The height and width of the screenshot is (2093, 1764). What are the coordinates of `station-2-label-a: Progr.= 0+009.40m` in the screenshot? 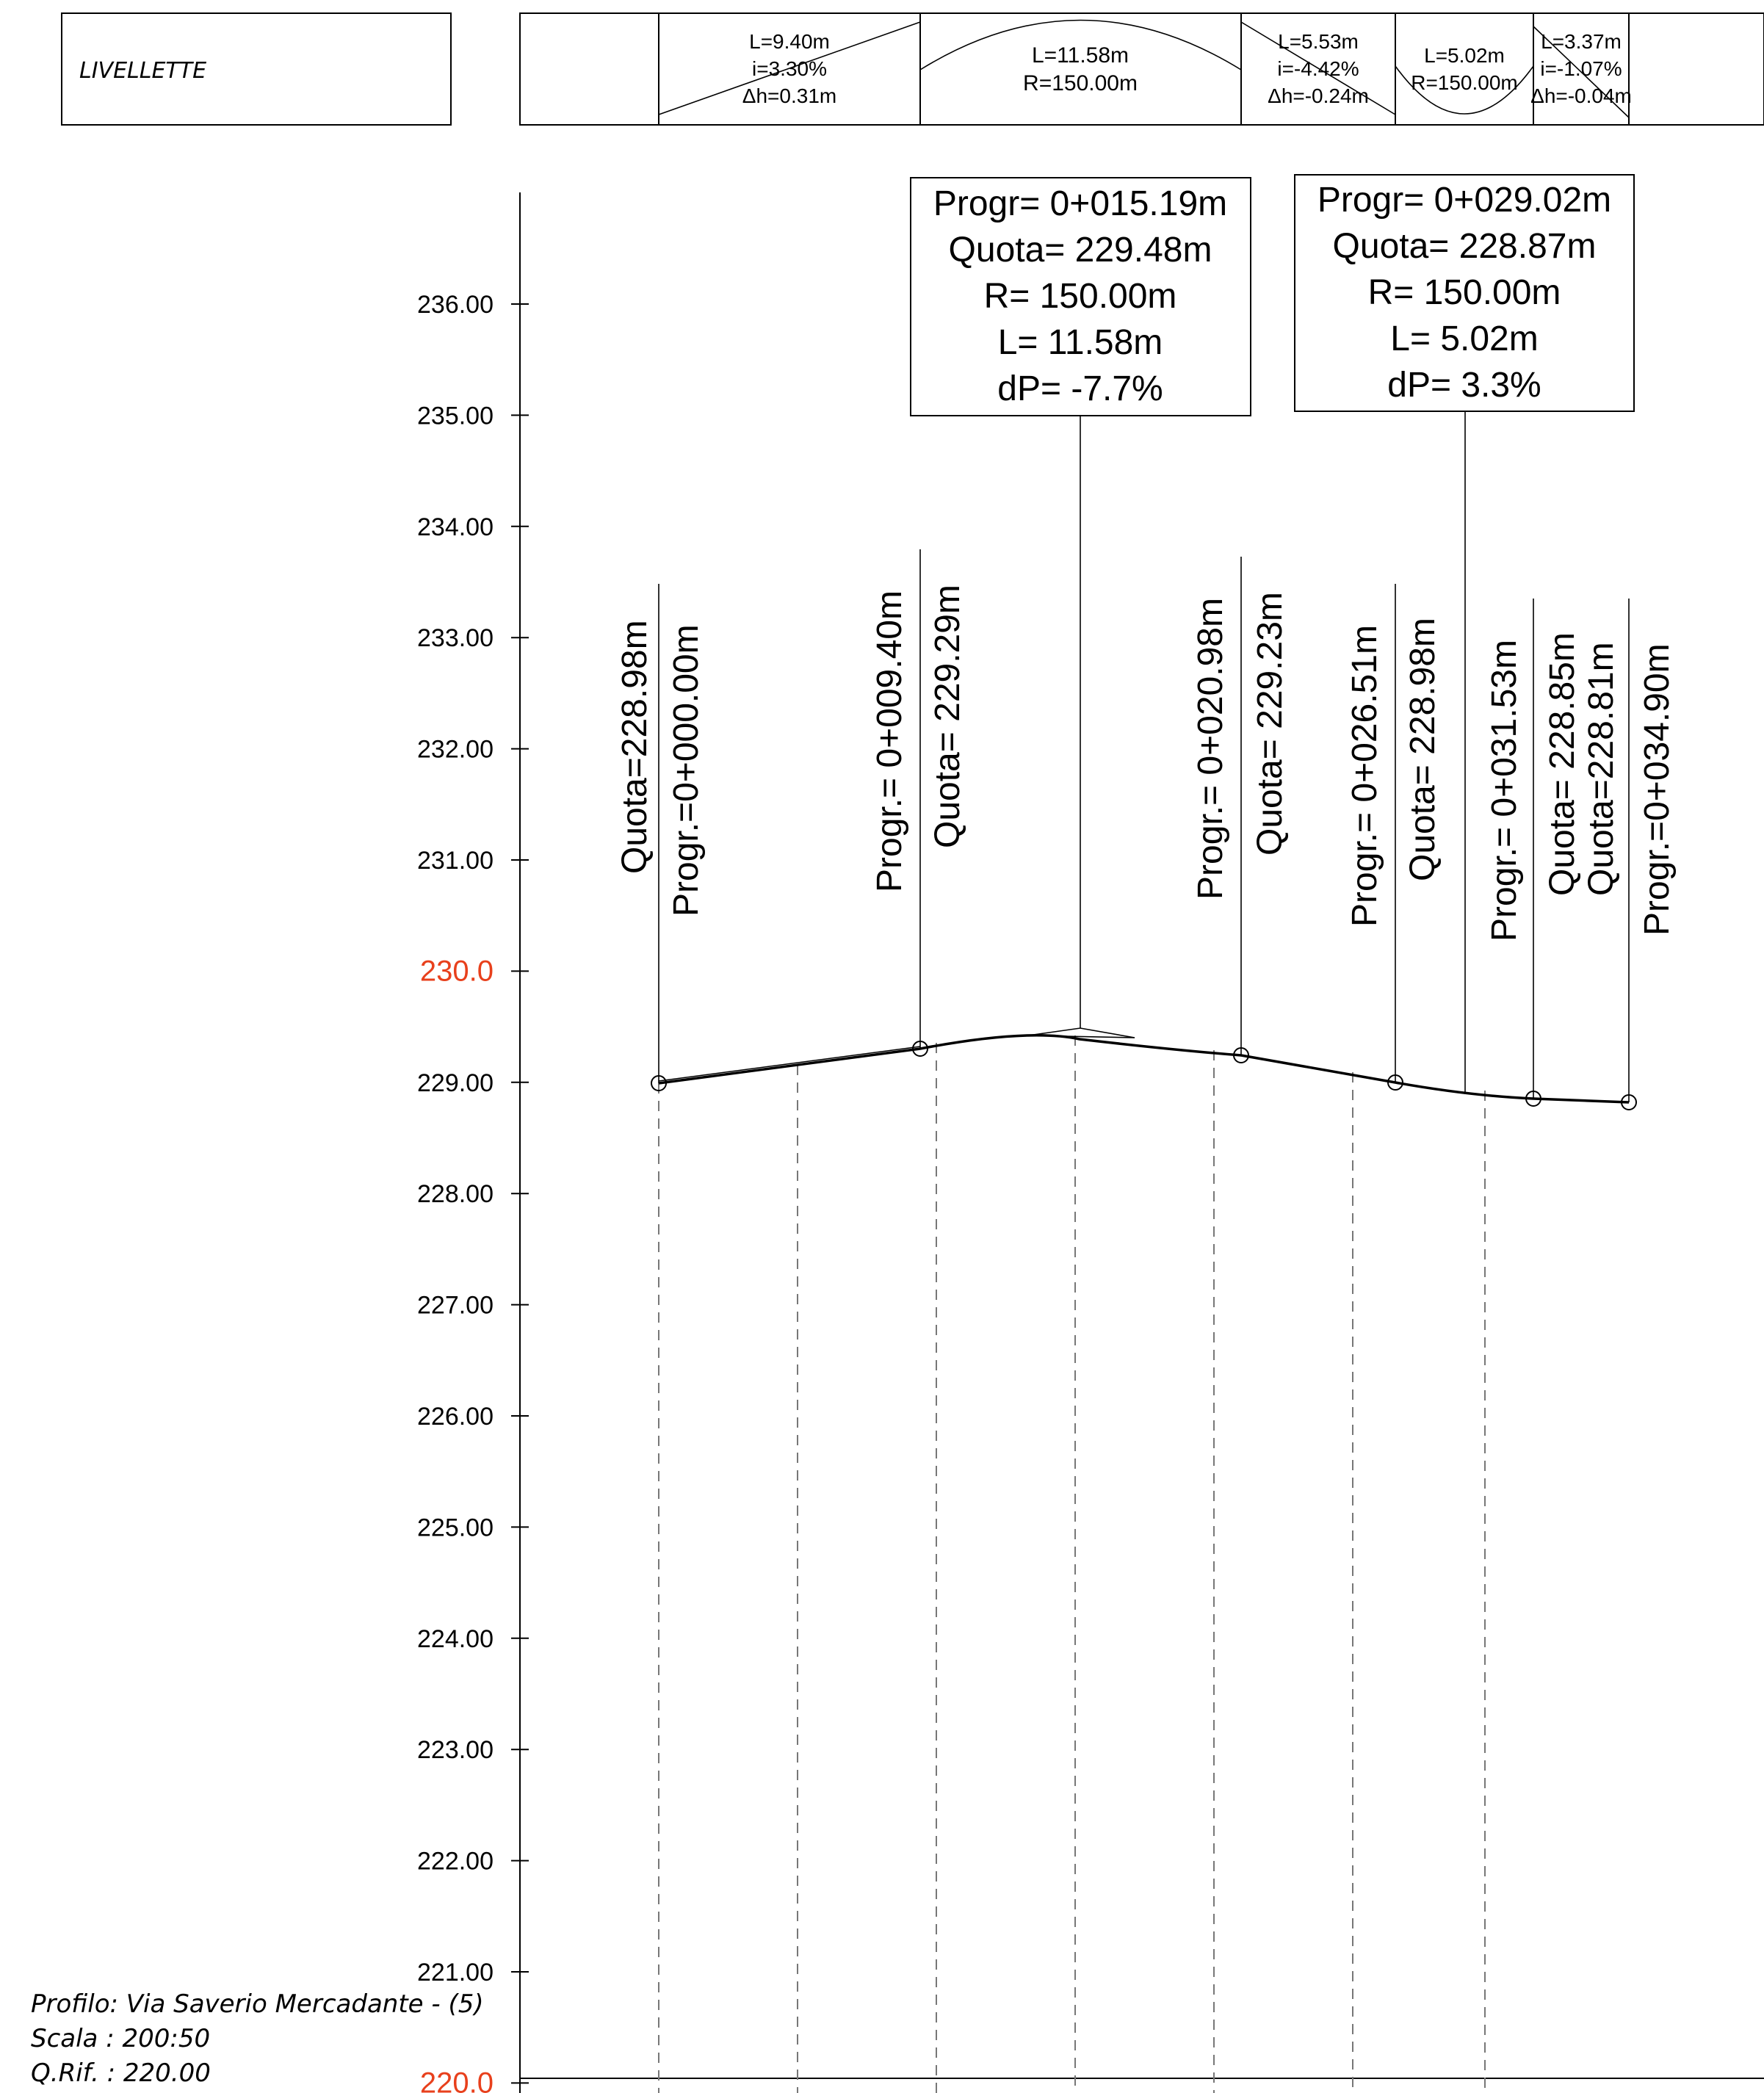 It's located at (889, 741).